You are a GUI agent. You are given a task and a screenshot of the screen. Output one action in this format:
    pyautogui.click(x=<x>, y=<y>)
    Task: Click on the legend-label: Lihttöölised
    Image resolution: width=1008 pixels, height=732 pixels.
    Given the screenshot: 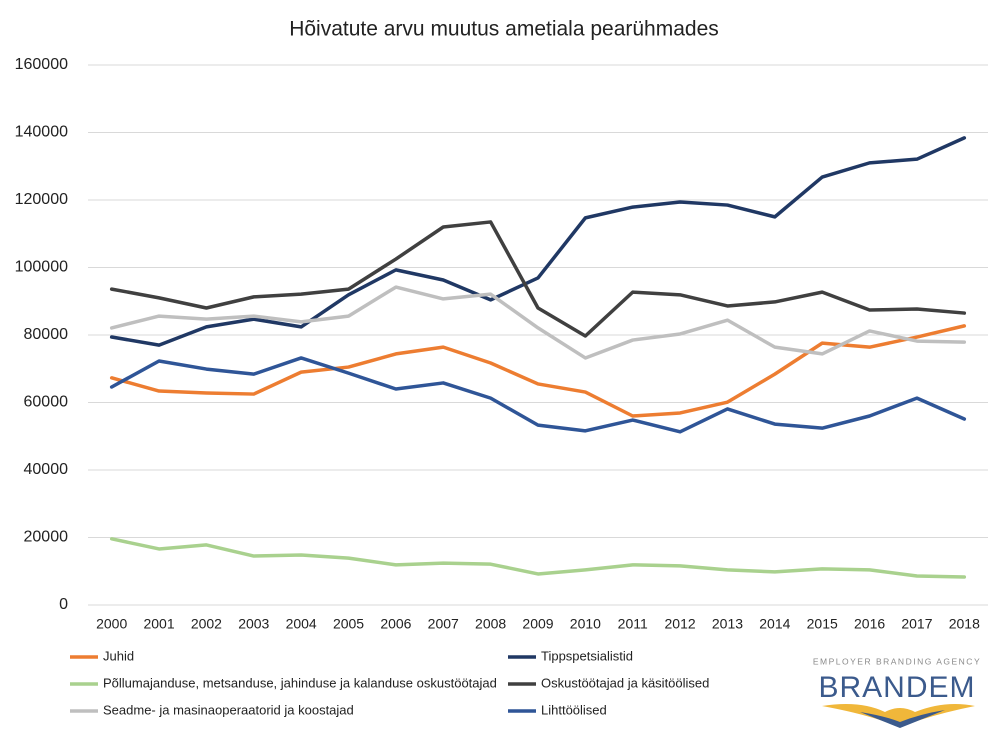 What is the action you would take?
    pyautogui.click(x=574, y=709)
    